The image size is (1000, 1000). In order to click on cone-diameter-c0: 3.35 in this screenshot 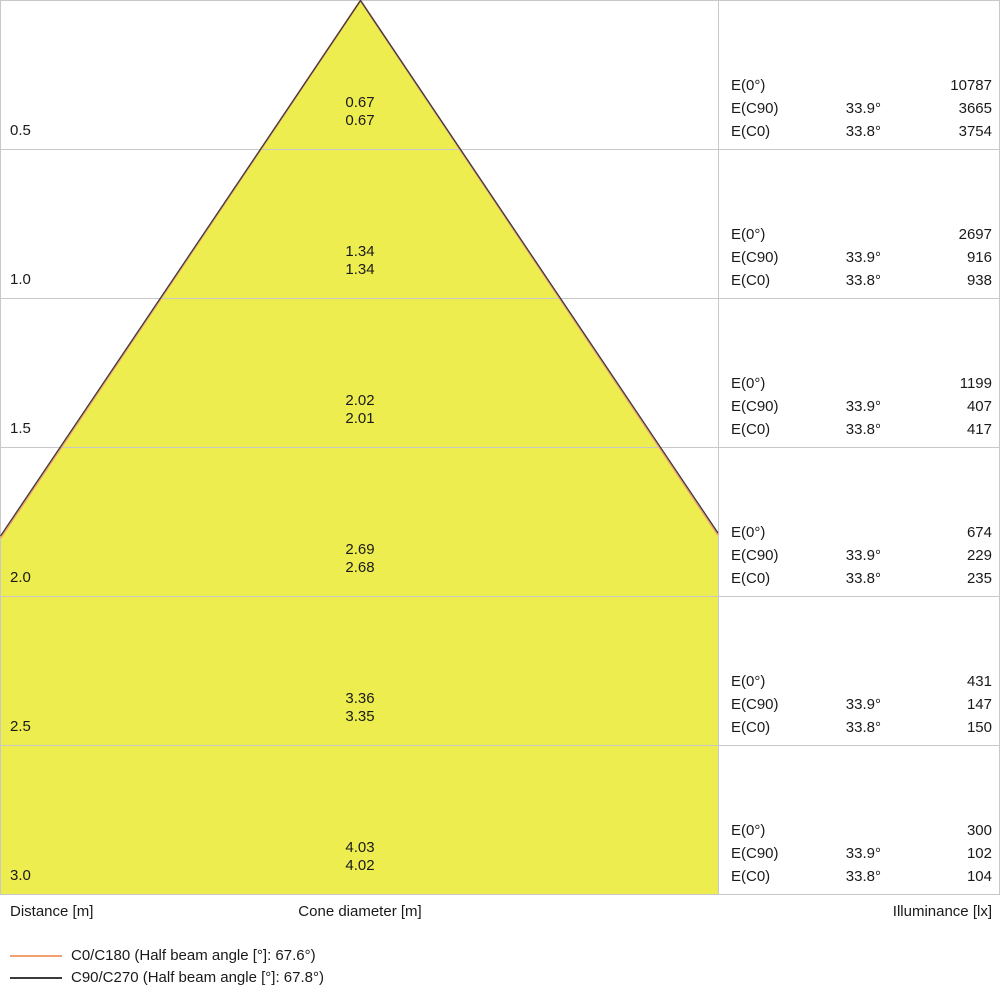, I will do `click(360, 716)`.